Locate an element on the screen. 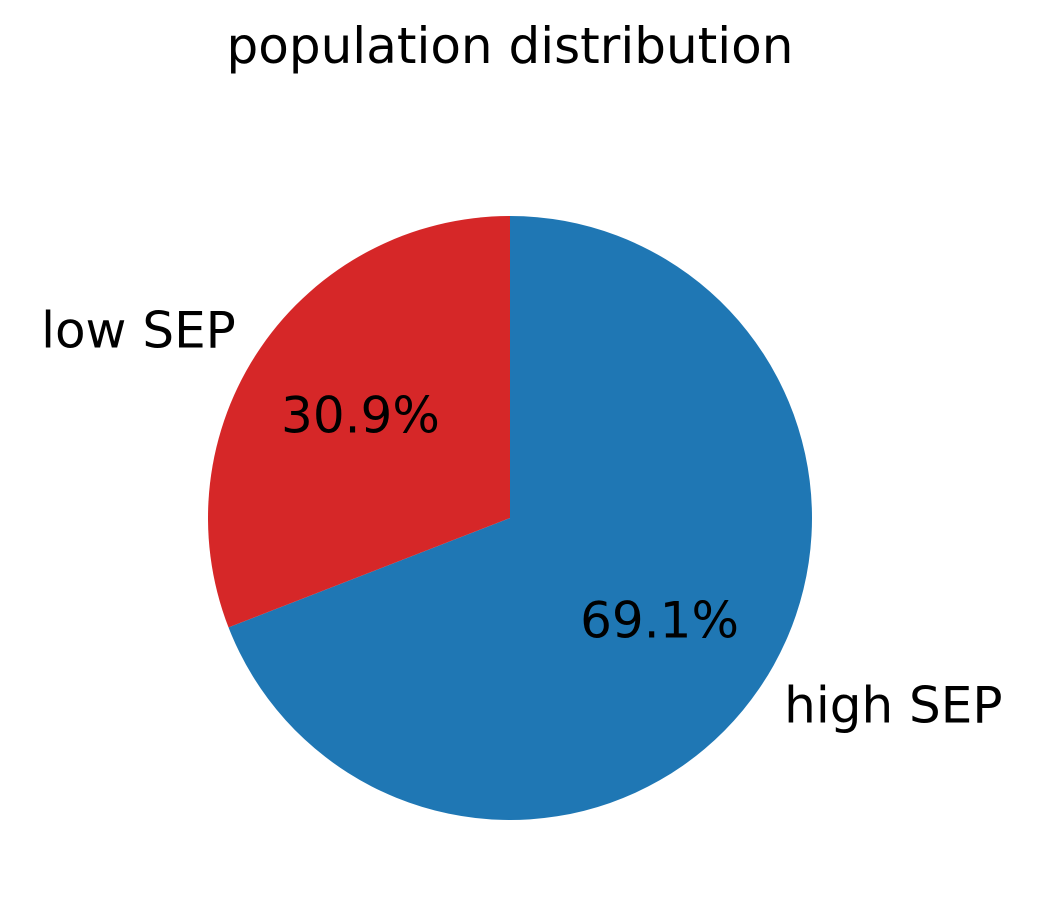  slice-label-high-sep: high SEP is located at coordinates (893, 706).